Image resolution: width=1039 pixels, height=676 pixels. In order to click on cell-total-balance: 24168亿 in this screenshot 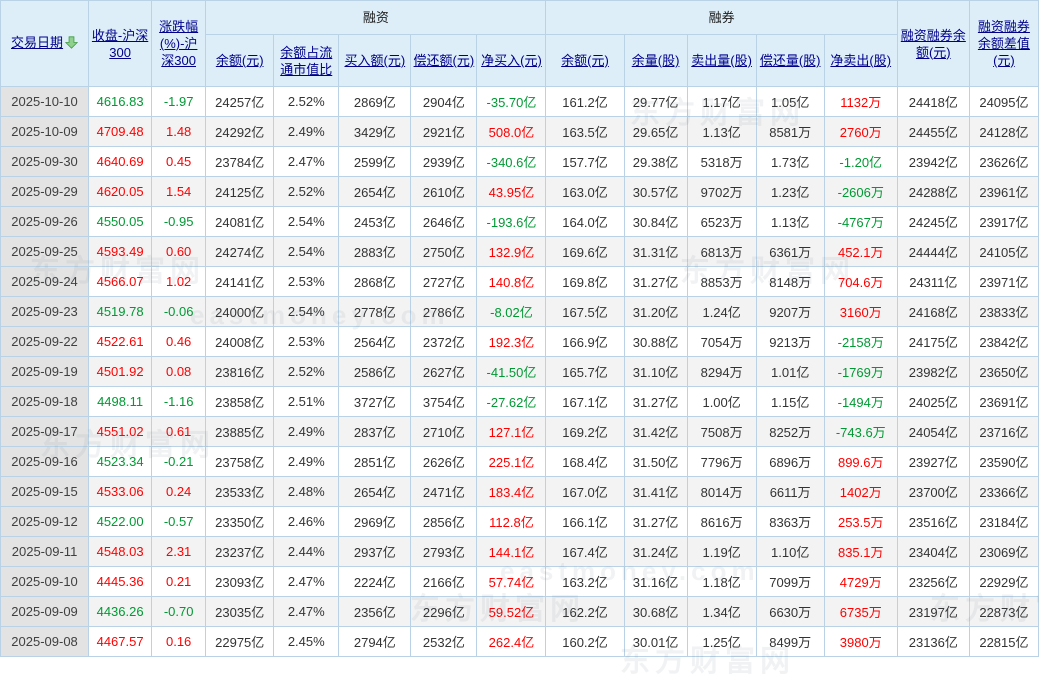, I will do `click(933, 311)`.